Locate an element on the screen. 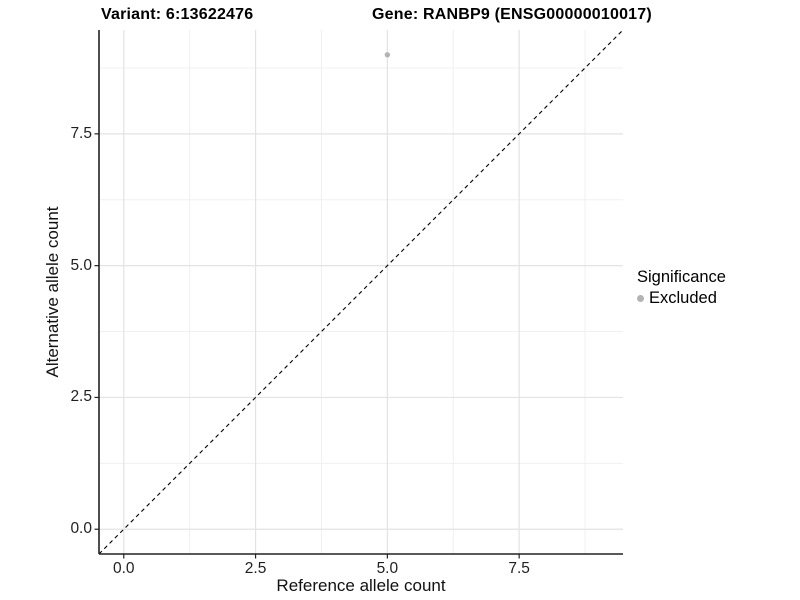 This screenshot has width=800, height=600. legend-item-label: Excluded is located at coordinates (683, 298).